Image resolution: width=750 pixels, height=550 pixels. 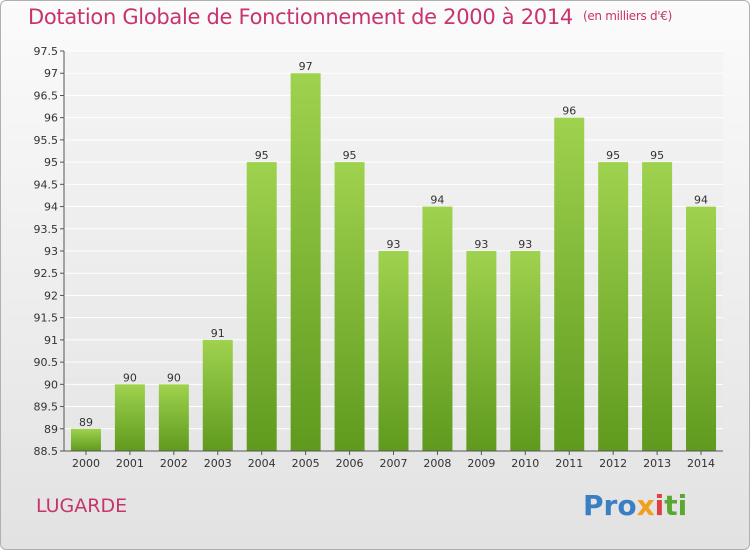 What do you see at coordinates (218, 463) in the screenshot?
I see `x-tick-label: 2003` at bounding box center [218, 463].